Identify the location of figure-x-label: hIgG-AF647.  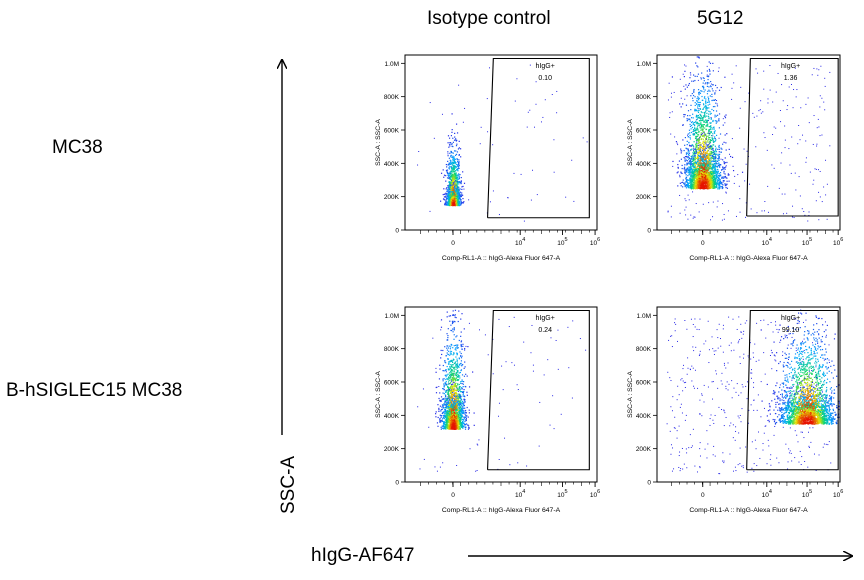
(363, 555).